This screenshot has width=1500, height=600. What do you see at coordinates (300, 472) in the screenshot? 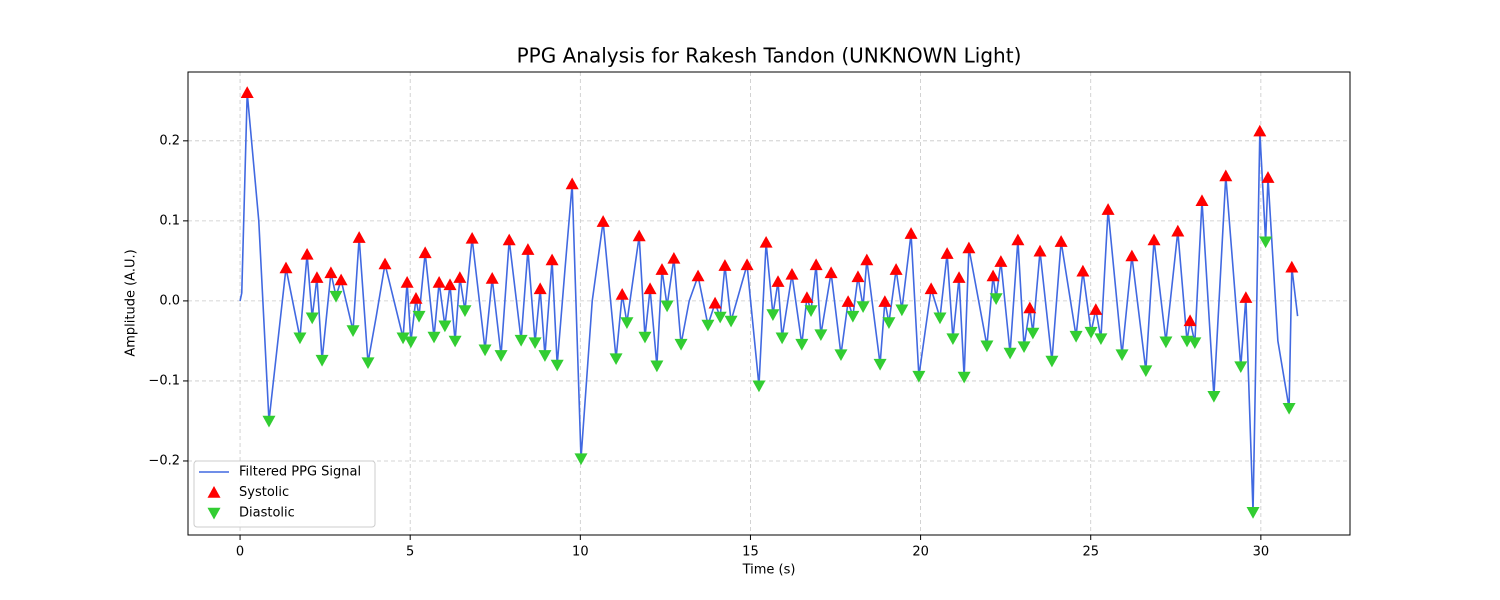
I see `legend-label: Filtered PPG Signal` at bounding box center [300, 472].